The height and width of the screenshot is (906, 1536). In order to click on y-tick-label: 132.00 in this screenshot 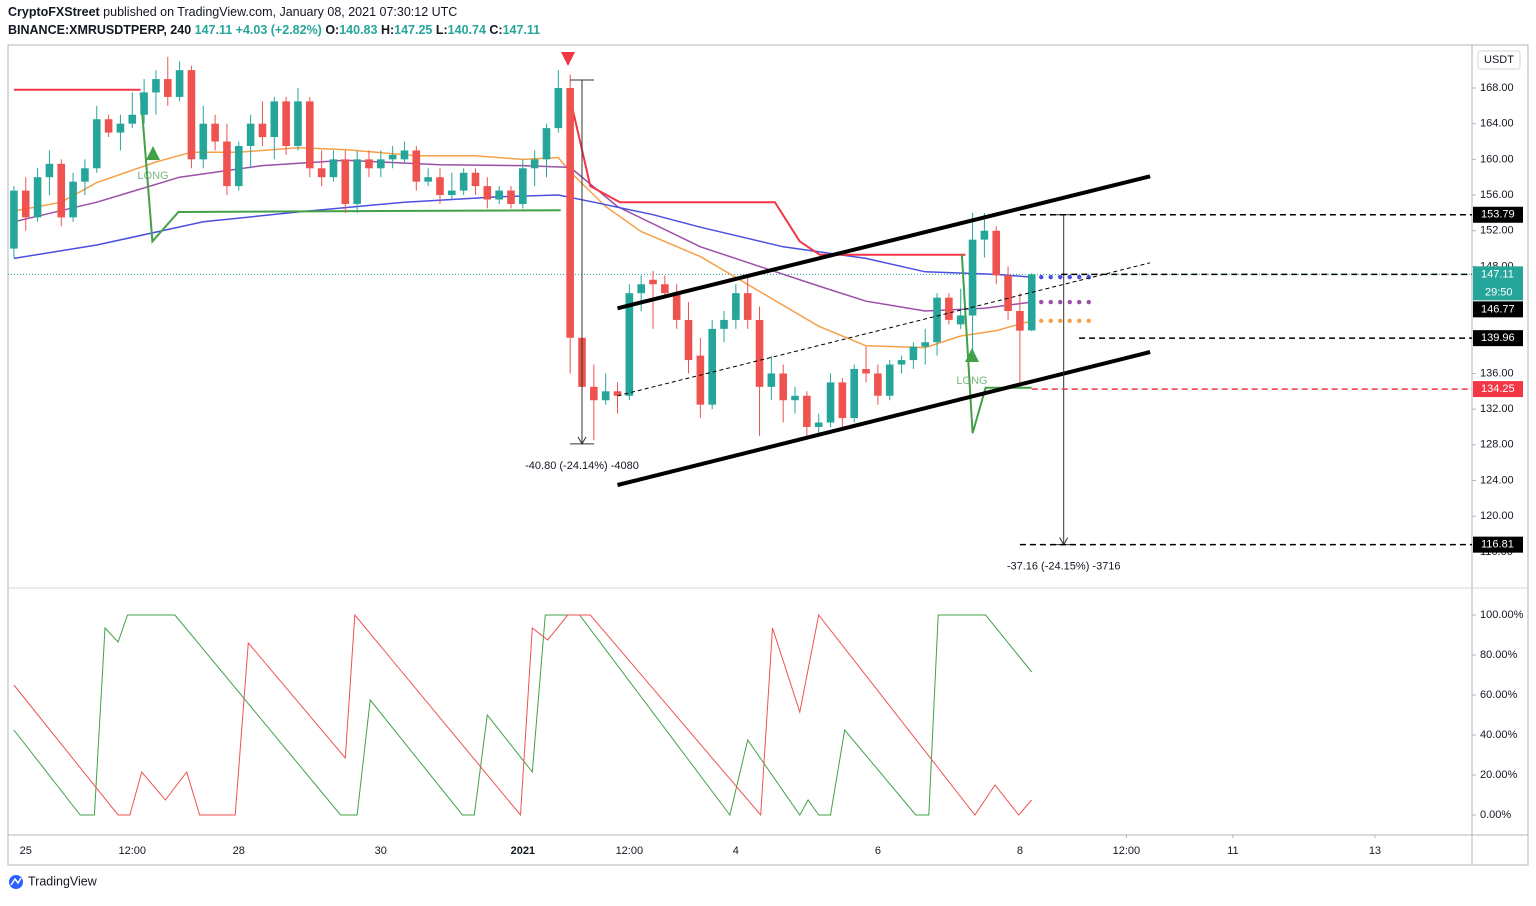, I will do `click(1497, 409)`.